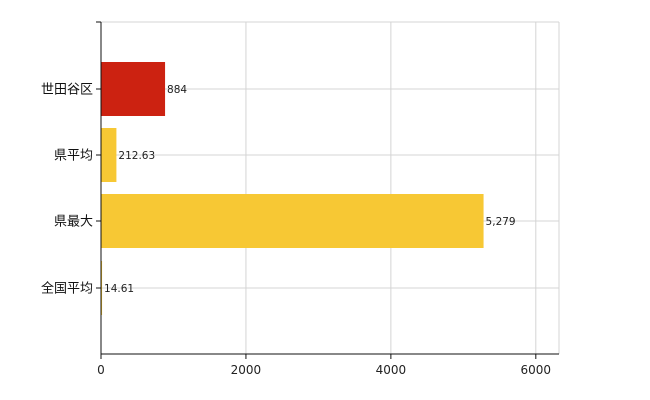  I want to click on category-label: 県平均, so click(73, 156).